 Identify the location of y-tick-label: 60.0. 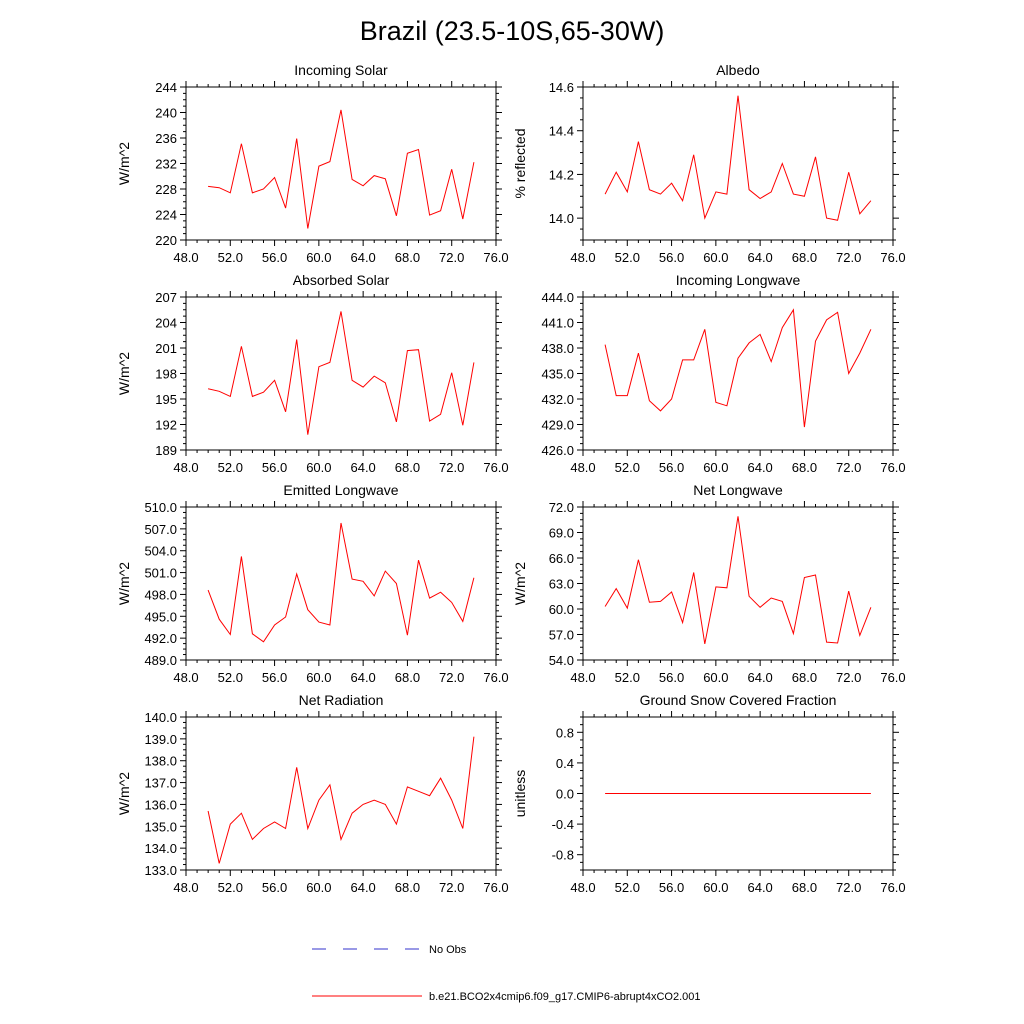
(561, 609).